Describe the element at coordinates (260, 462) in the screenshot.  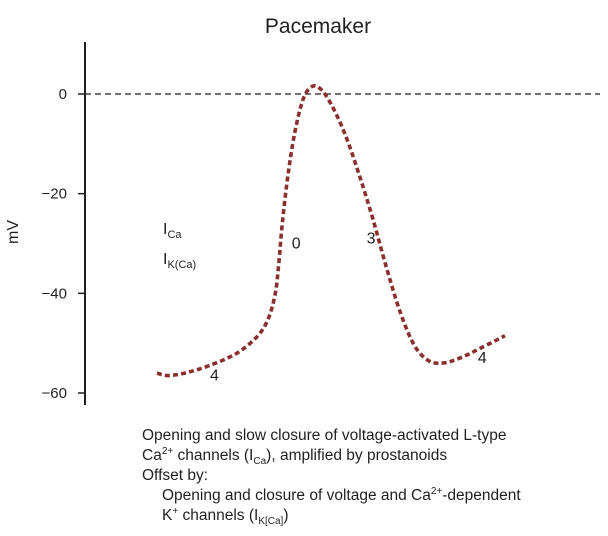
I see `caption-ica-sub: Ca` at that location.